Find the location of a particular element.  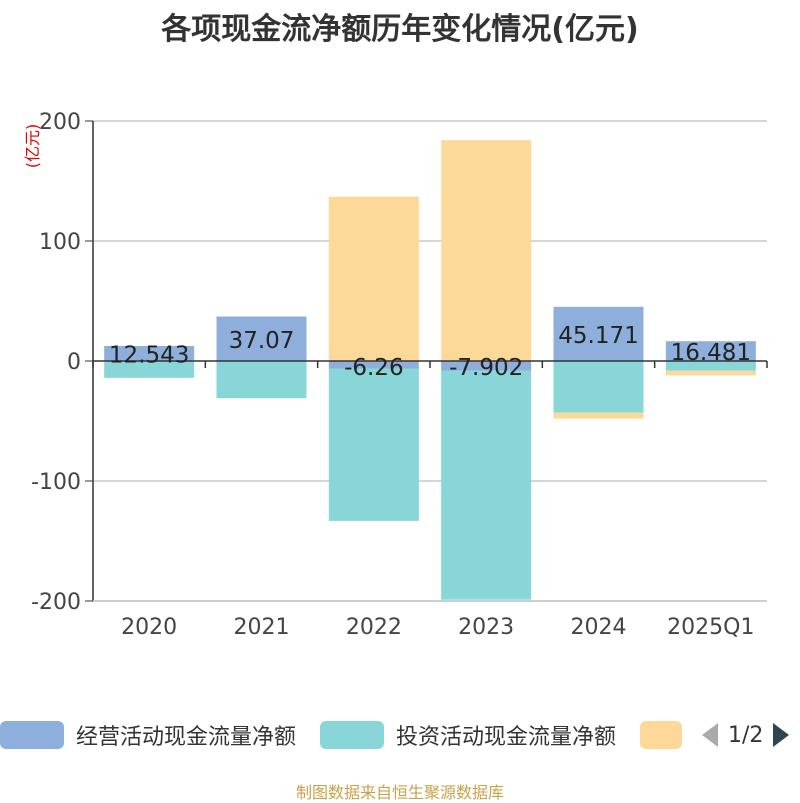

next-page-icon is located at coordinates (781, 735).